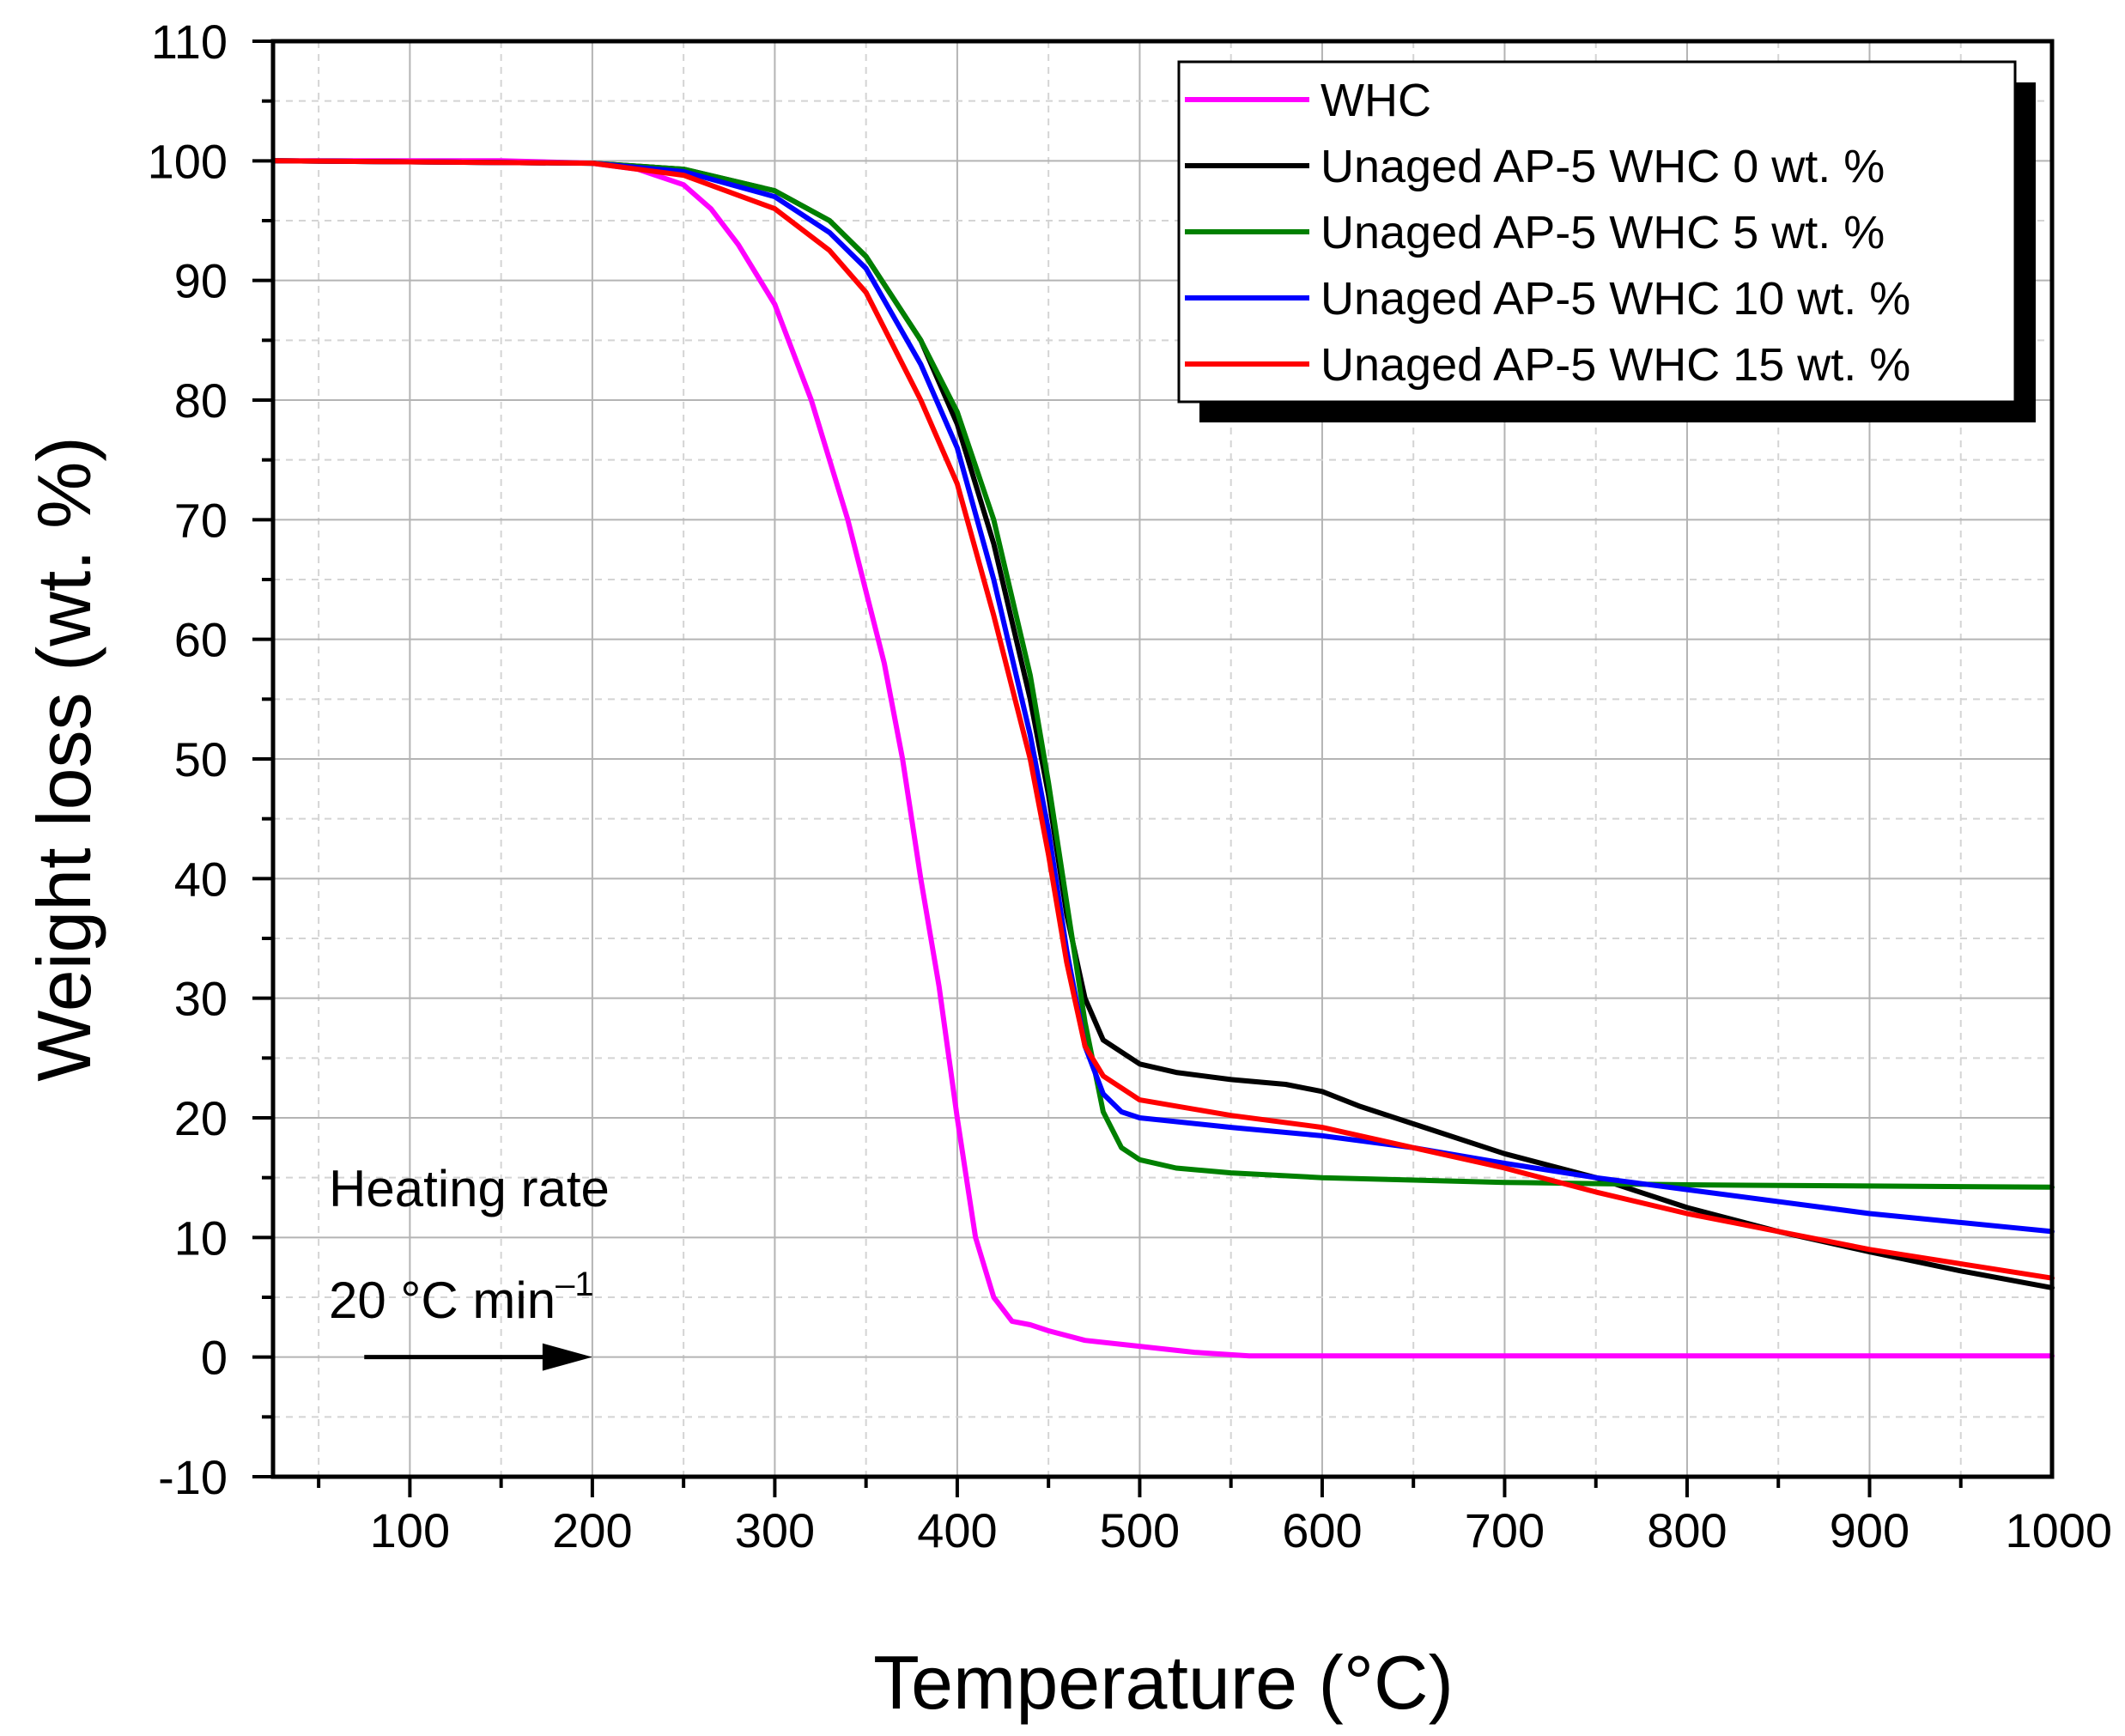 This screenshot has width=2125, height=1736. I want to click on x-tick-label: 300, so click(775, 1530).